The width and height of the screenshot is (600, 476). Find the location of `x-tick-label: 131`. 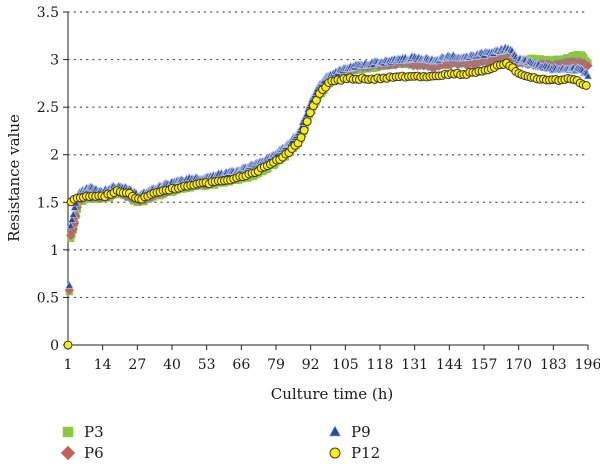

x-tick-label: 131 is located at coordinates (414, 365).